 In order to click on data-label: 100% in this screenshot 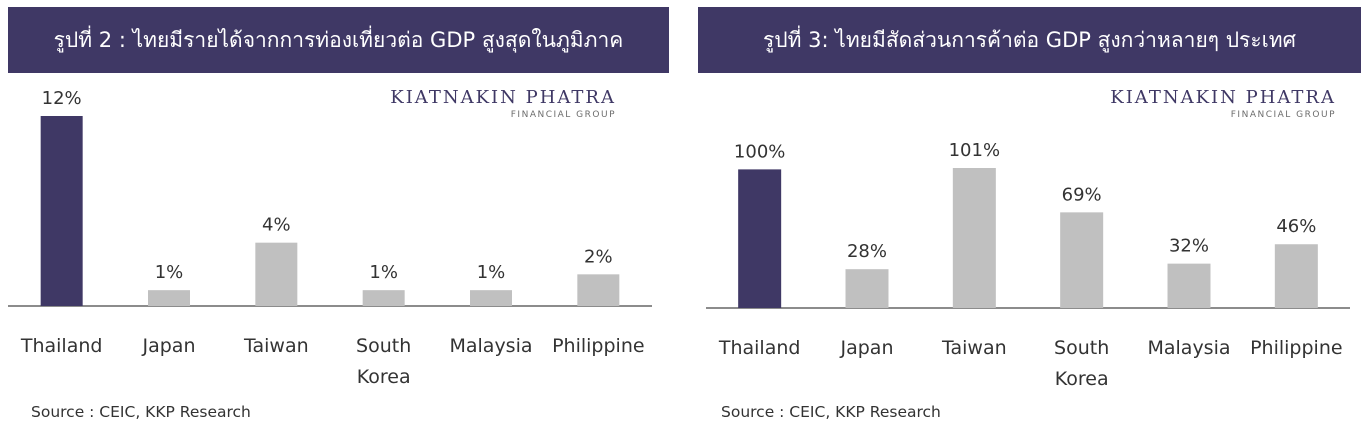, I will do `click(759, 151)`.